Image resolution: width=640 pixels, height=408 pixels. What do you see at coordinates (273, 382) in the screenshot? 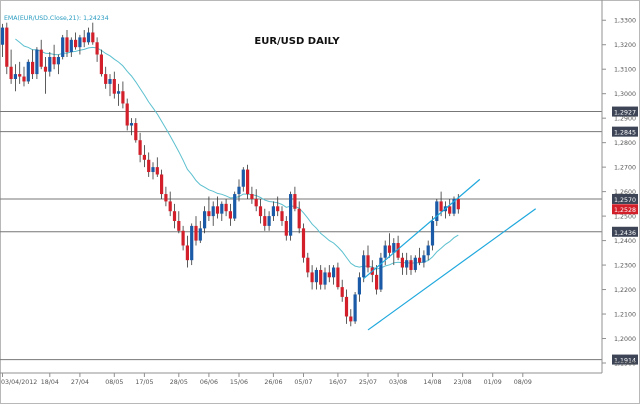
I see `x-tick-label: 26/06` at bounding box center [273, 382].